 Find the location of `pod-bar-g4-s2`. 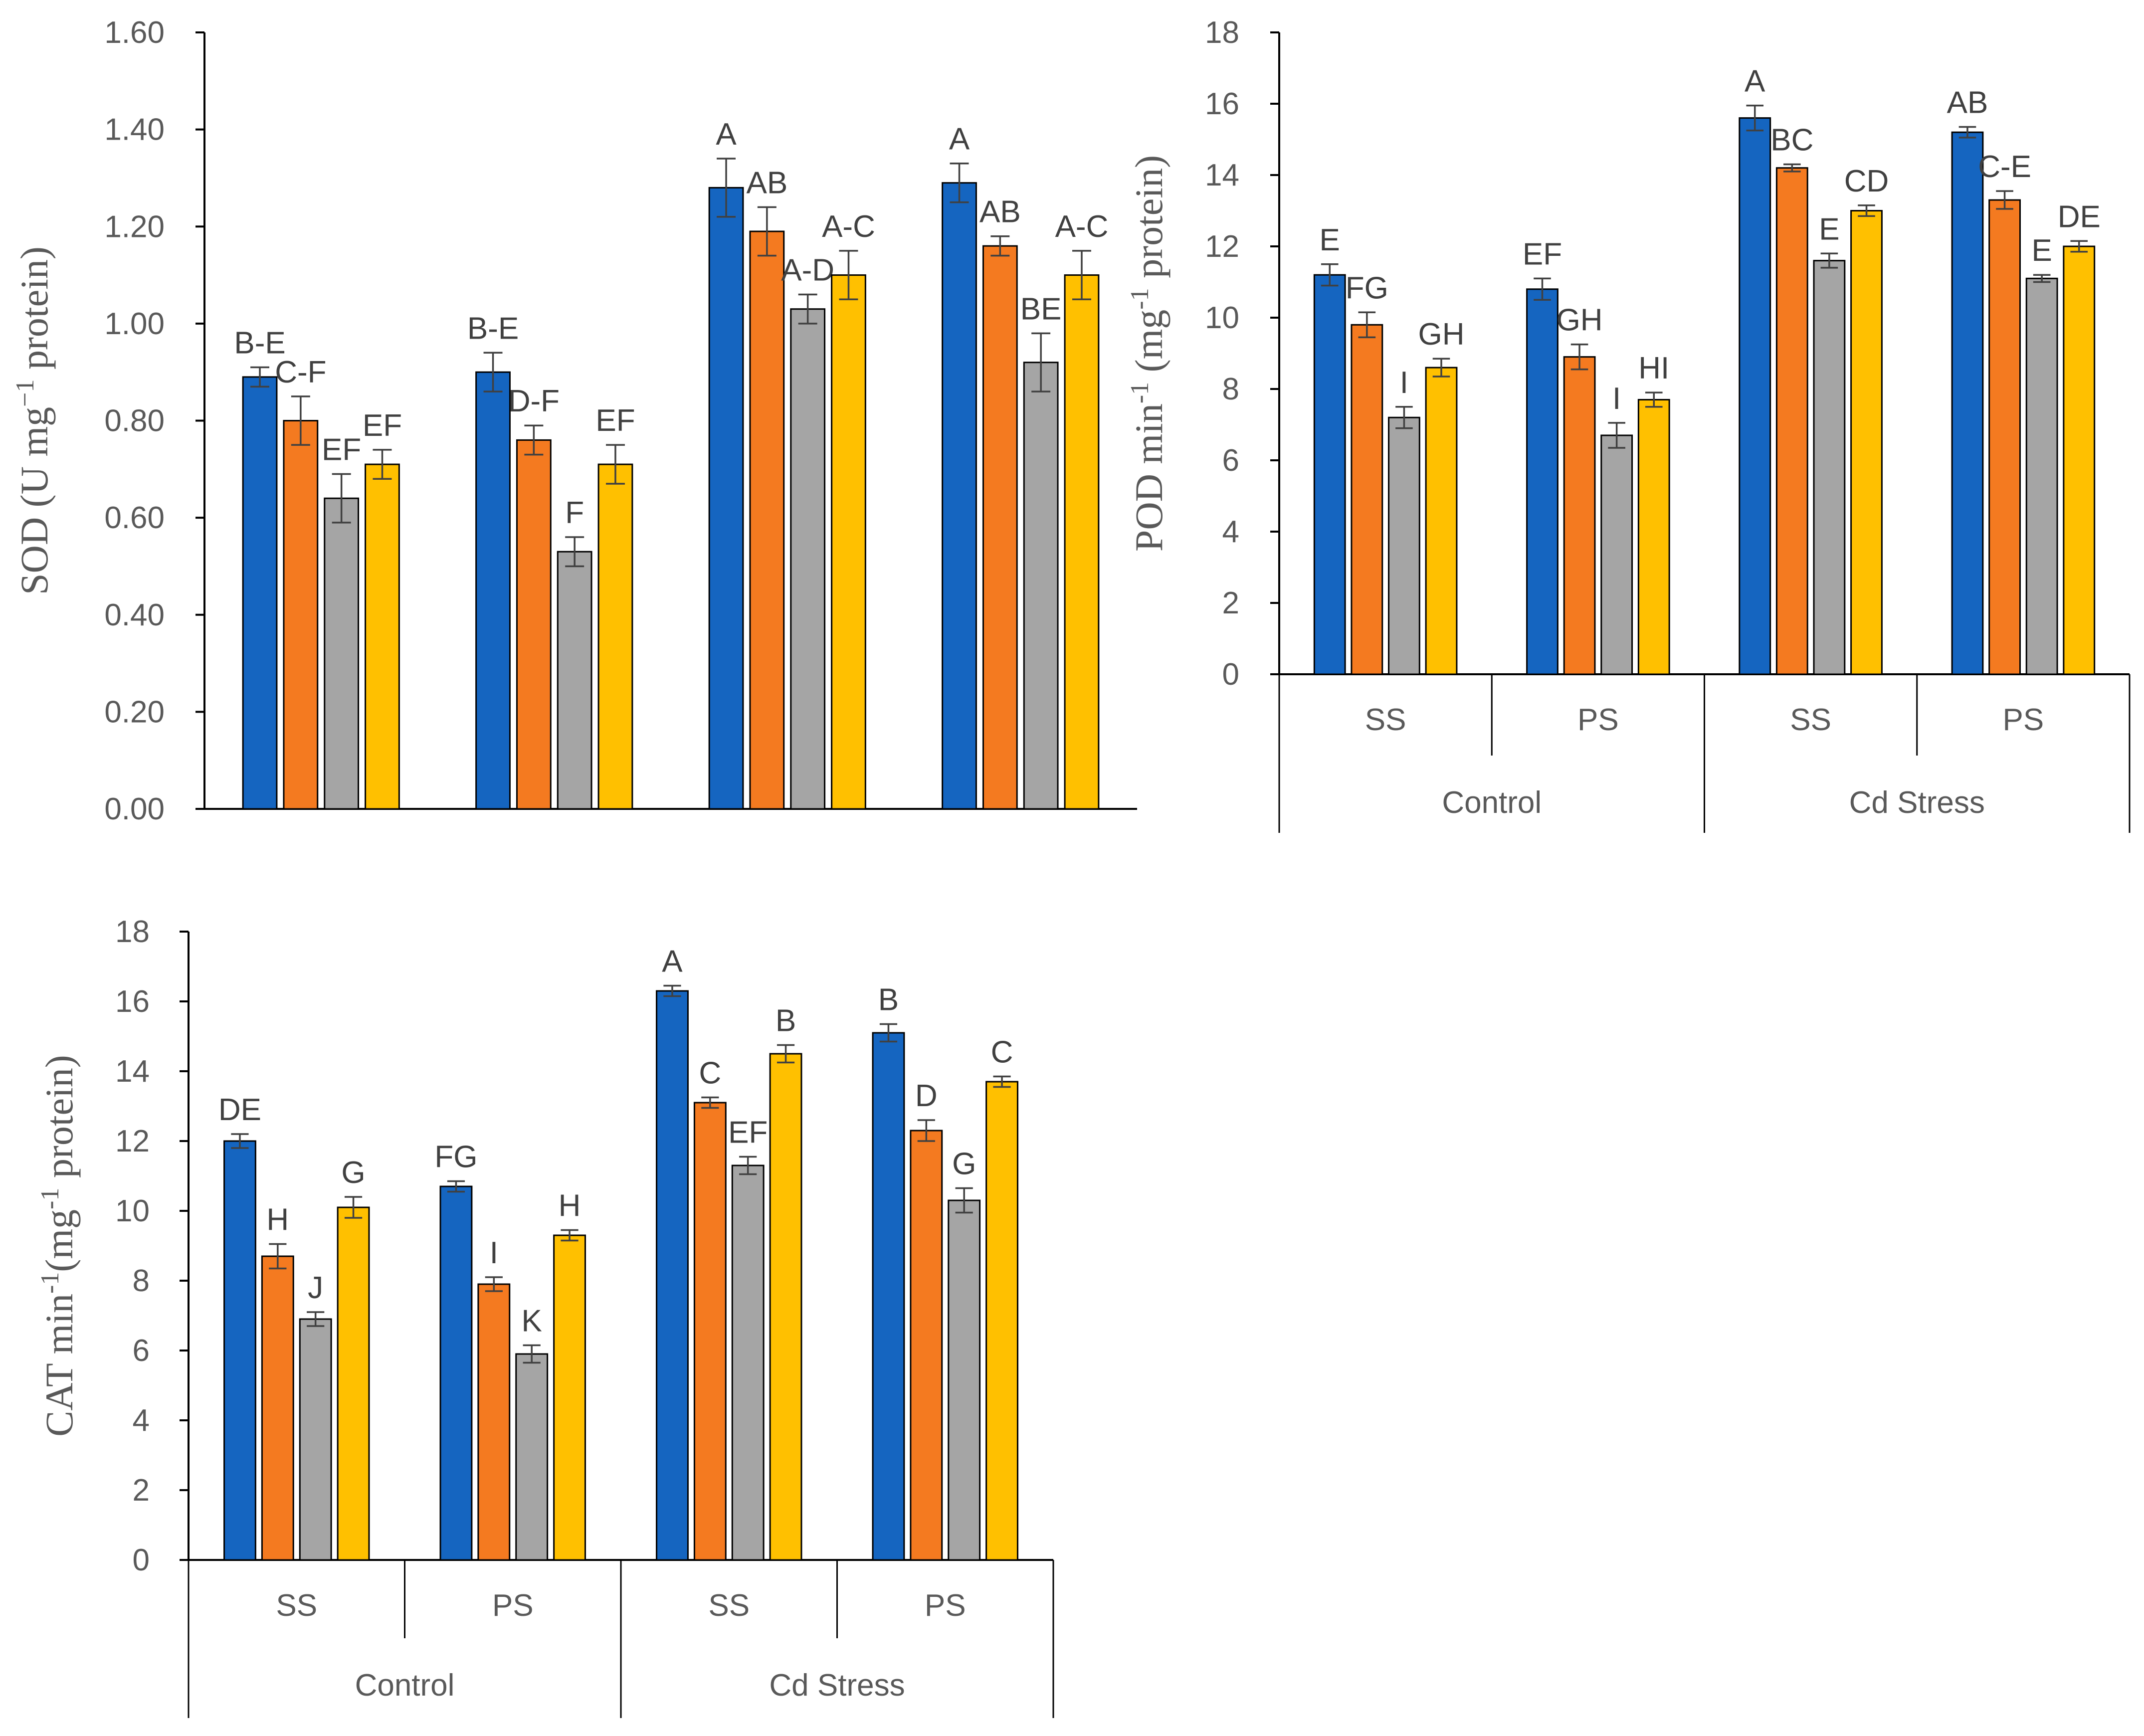

pod-bar-g4-s2 is located at coordinates (2004, 437).